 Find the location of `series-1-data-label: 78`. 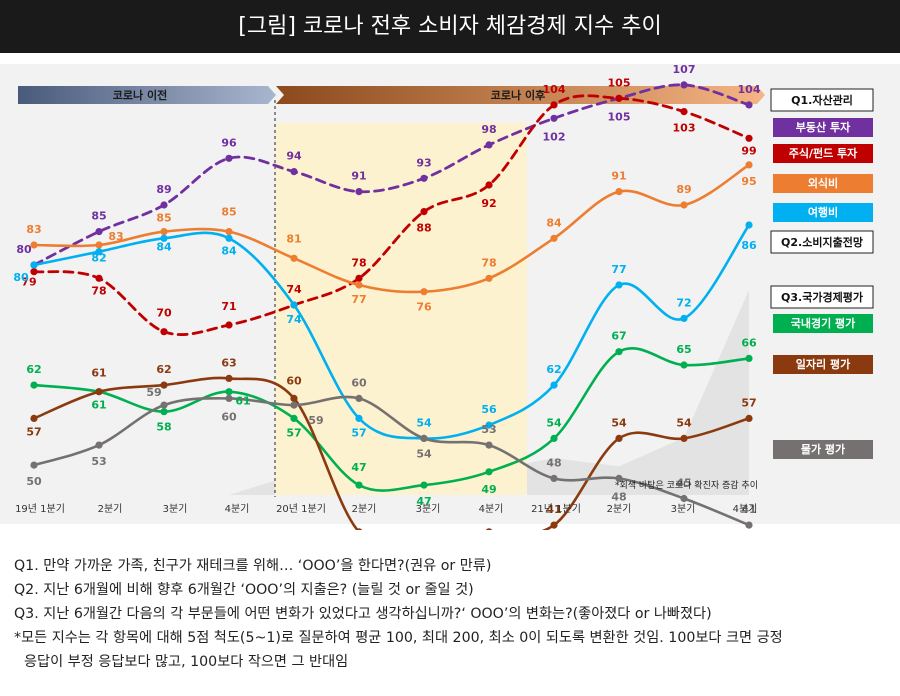

series-1-data-label: 78 is located at coordinates (98, 290).